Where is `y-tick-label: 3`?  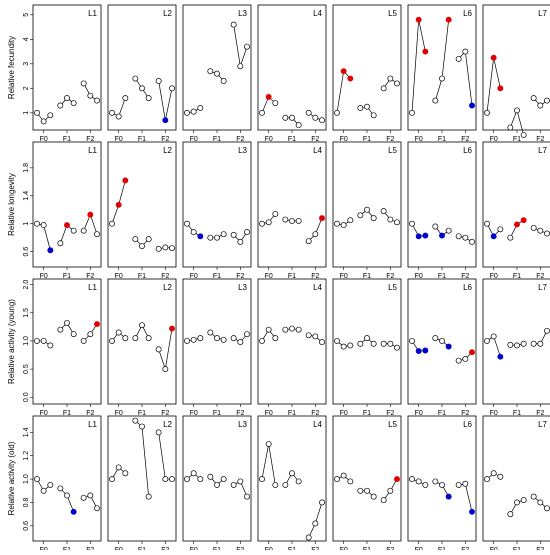
y-tick-label: 3 is located at coordinates (26, 64).